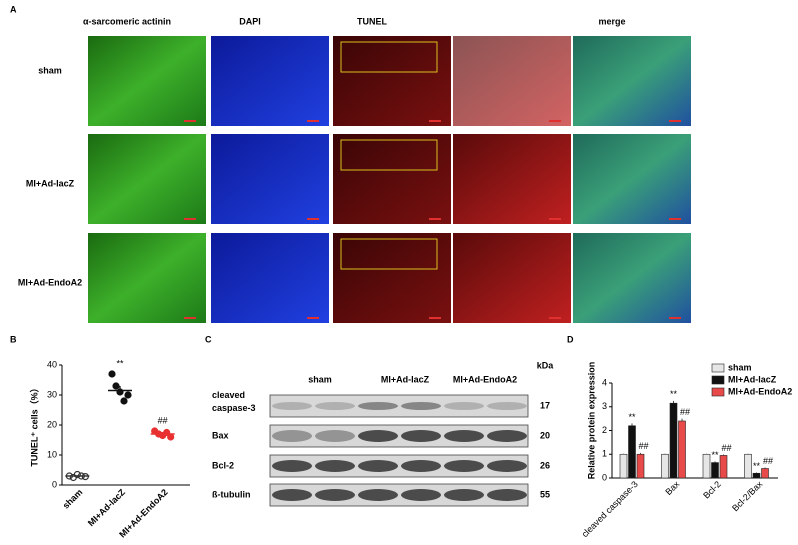 The height and width of the screenshot is (545, 798). What do you see at coordinates (399, 406) in the screenshot?
I see `blot-strip` at bounding box center [399, 406].